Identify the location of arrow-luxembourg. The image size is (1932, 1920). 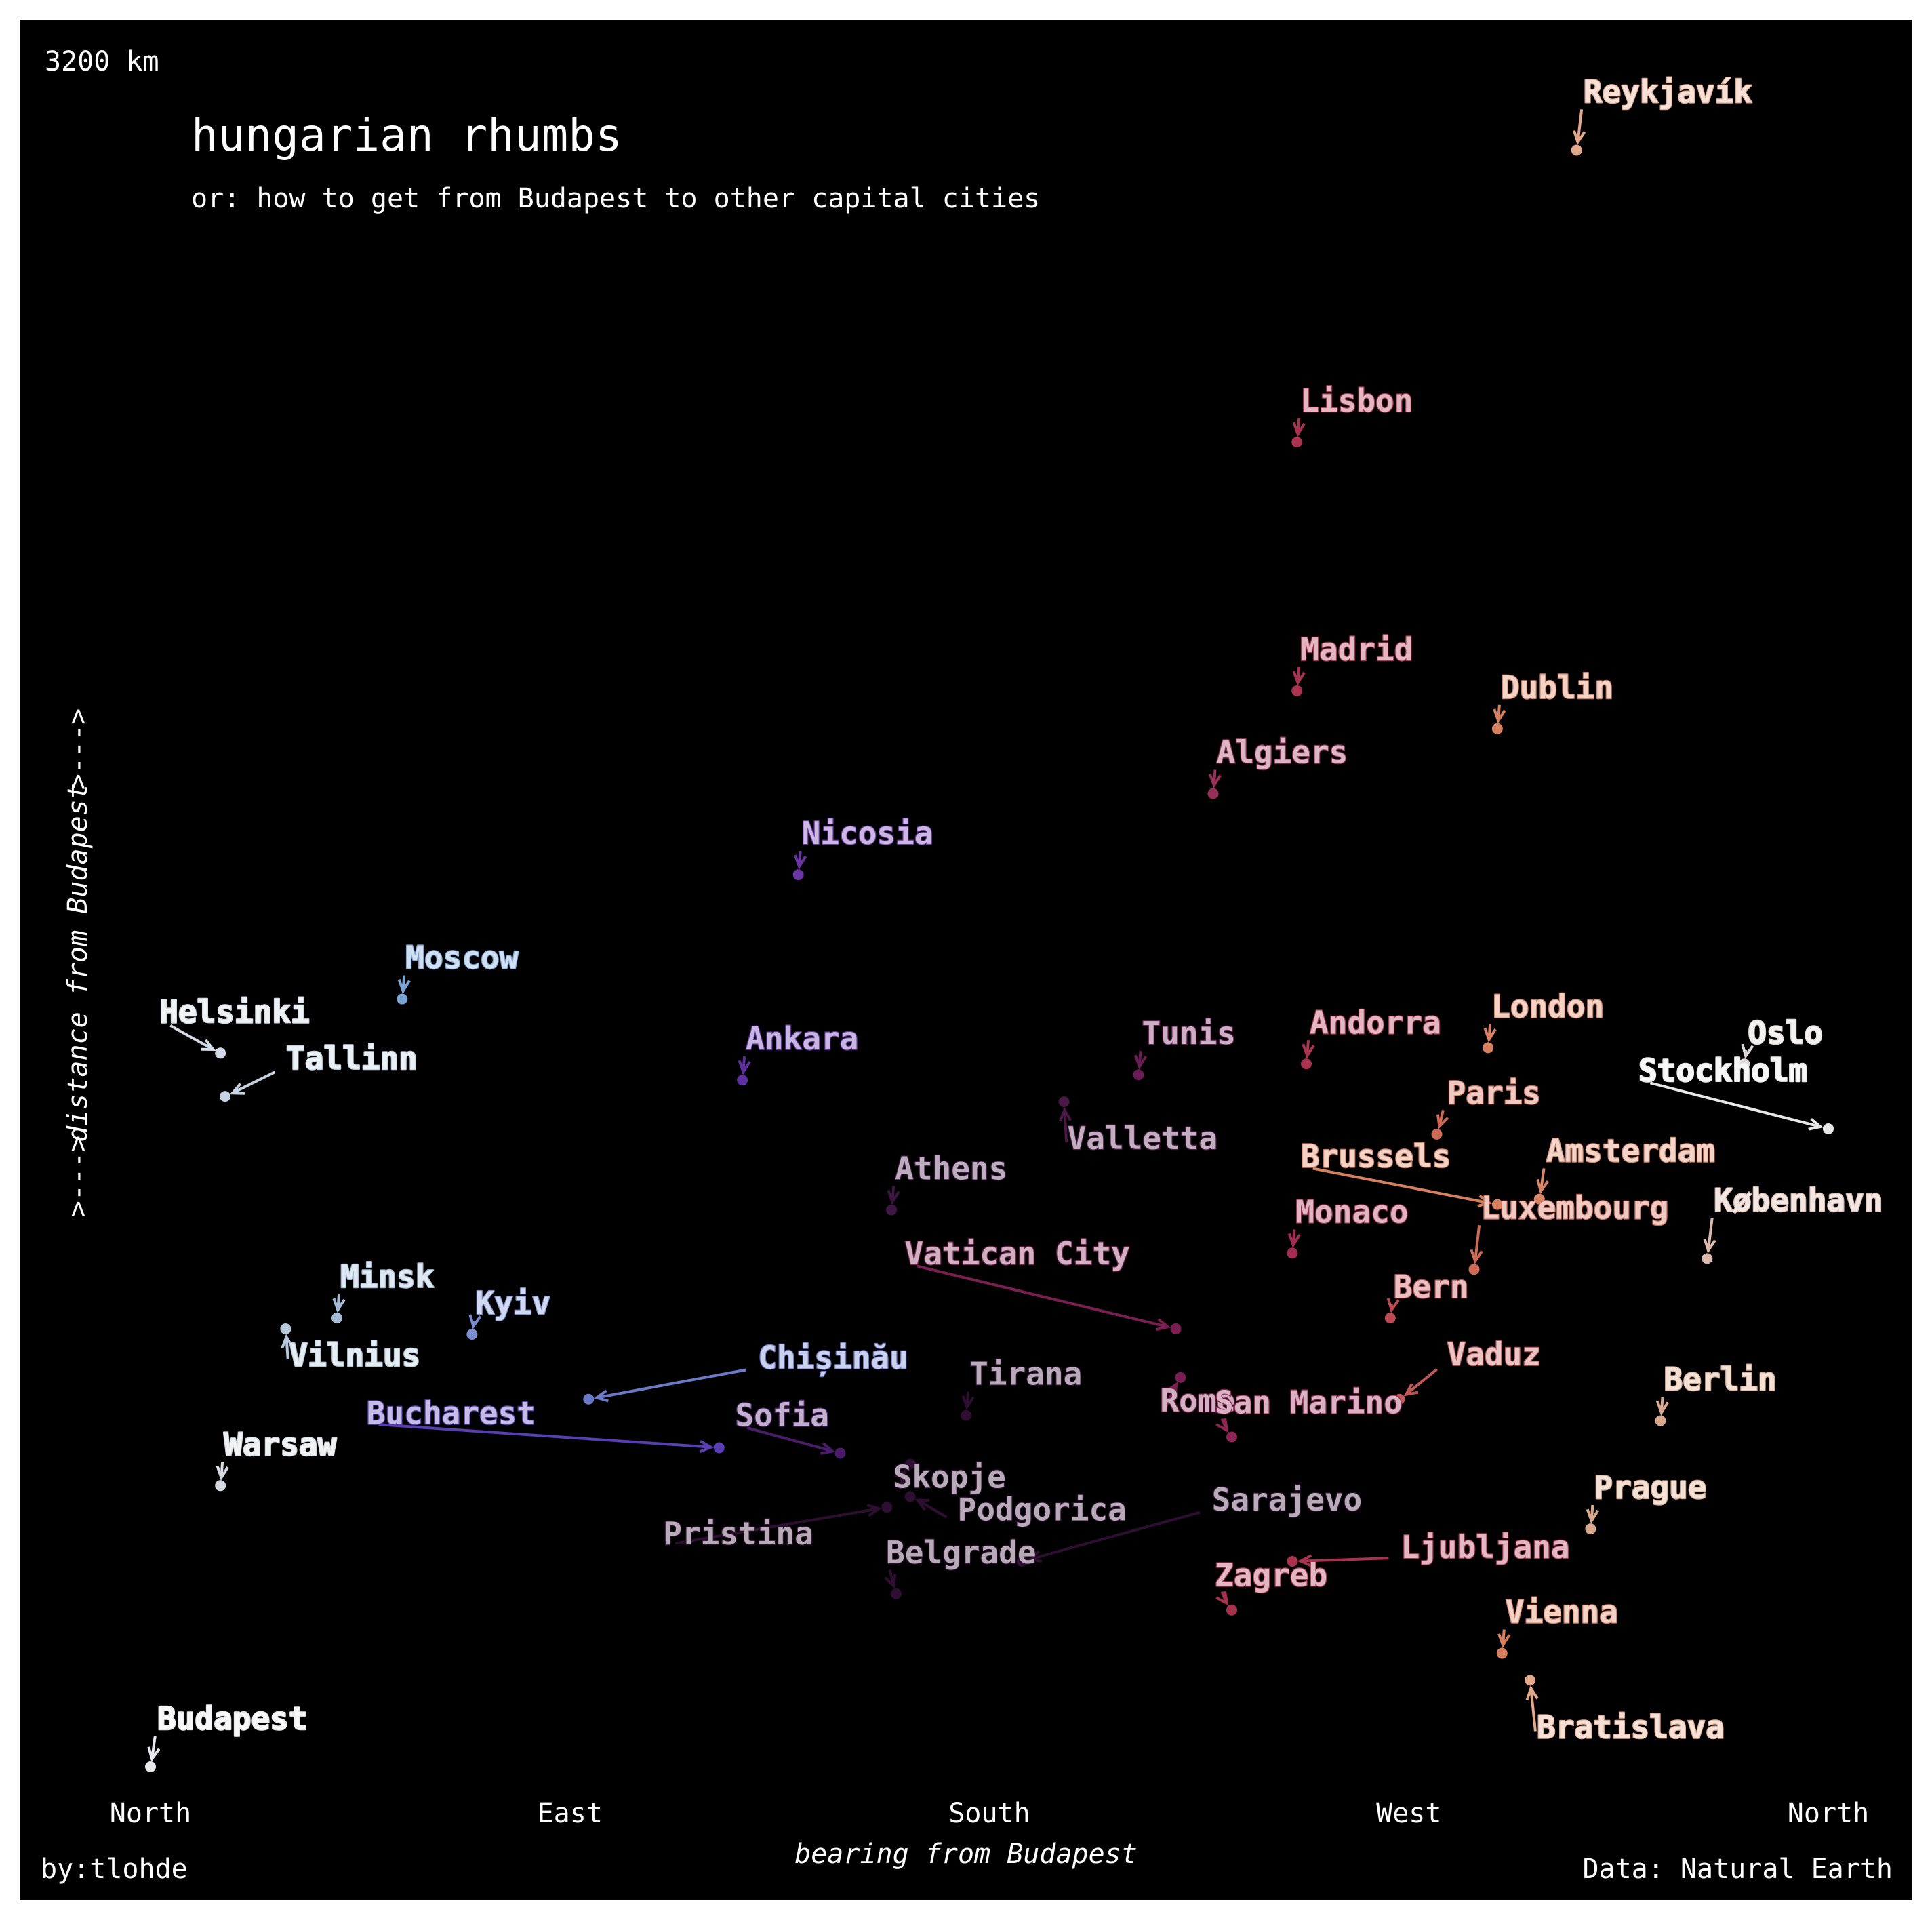
(1477, 1243).